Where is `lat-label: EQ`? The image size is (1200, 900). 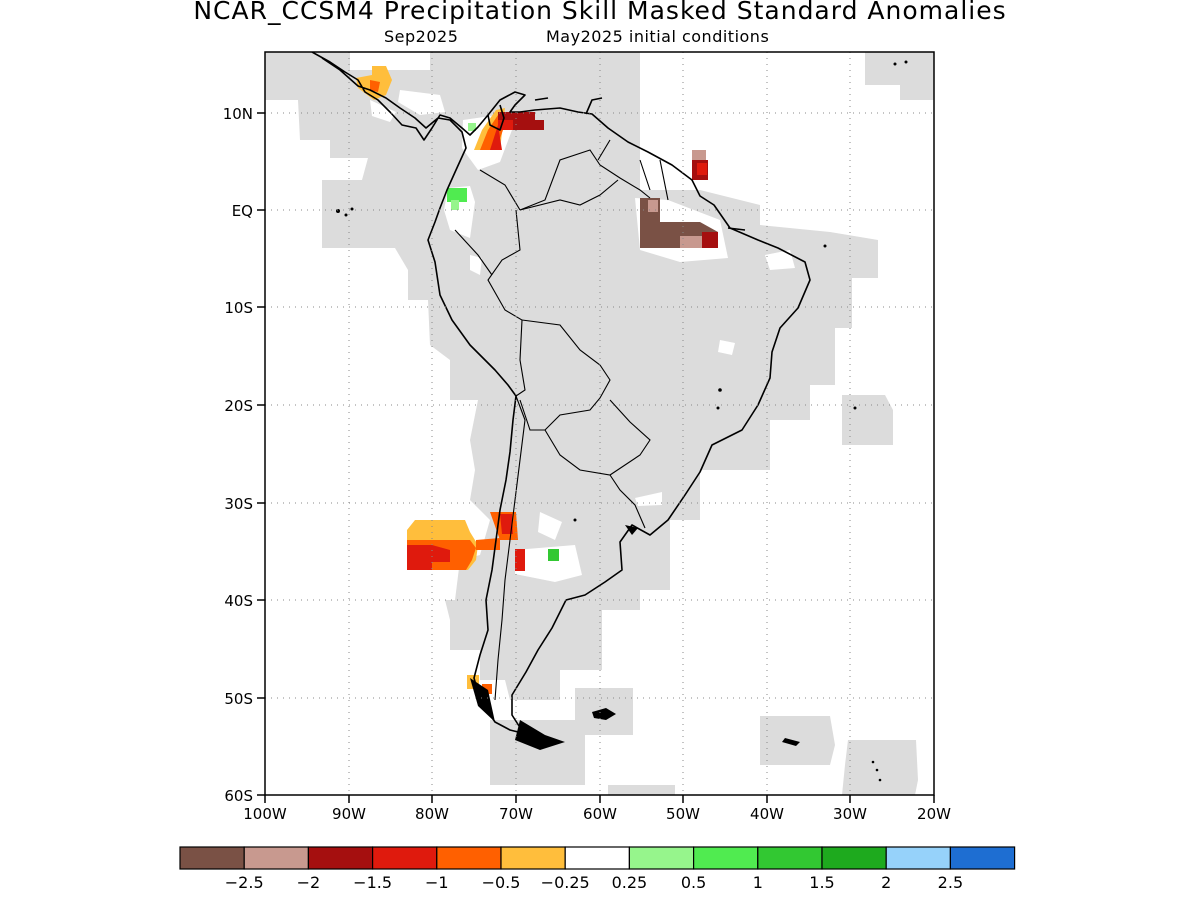
lat-label: EQ is located at coordinates (242, 211).